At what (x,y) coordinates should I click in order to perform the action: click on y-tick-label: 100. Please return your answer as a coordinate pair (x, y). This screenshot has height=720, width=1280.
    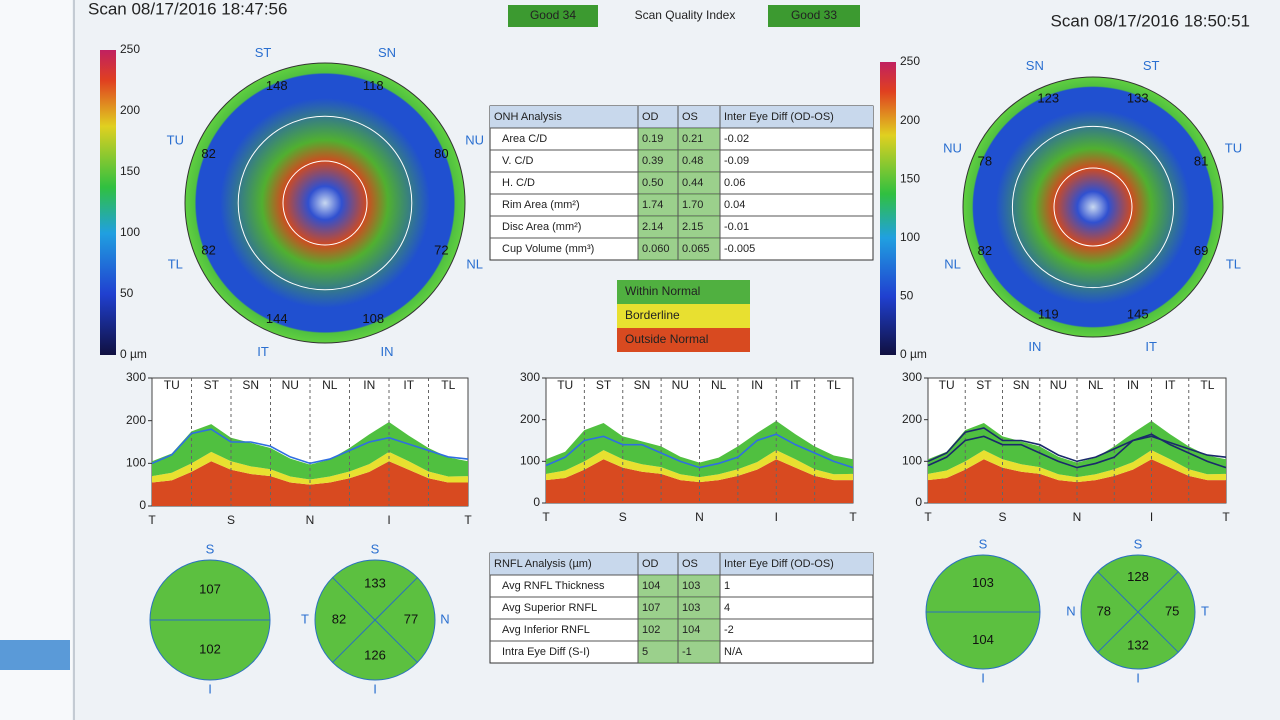
    Looking at the image, I should click on (136, 463).